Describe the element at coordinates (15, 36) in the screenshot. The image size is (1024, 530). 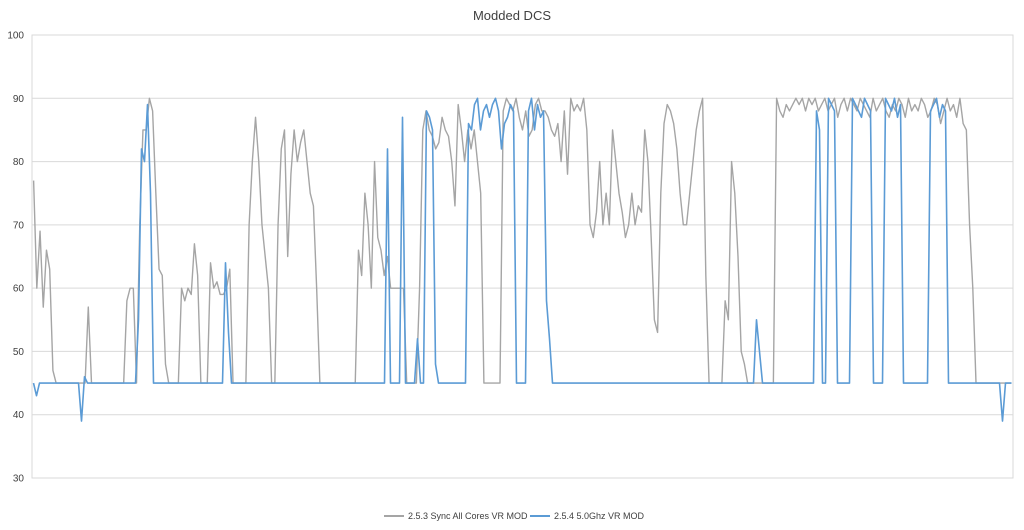
I see `y-tick-label: 100` at that location.